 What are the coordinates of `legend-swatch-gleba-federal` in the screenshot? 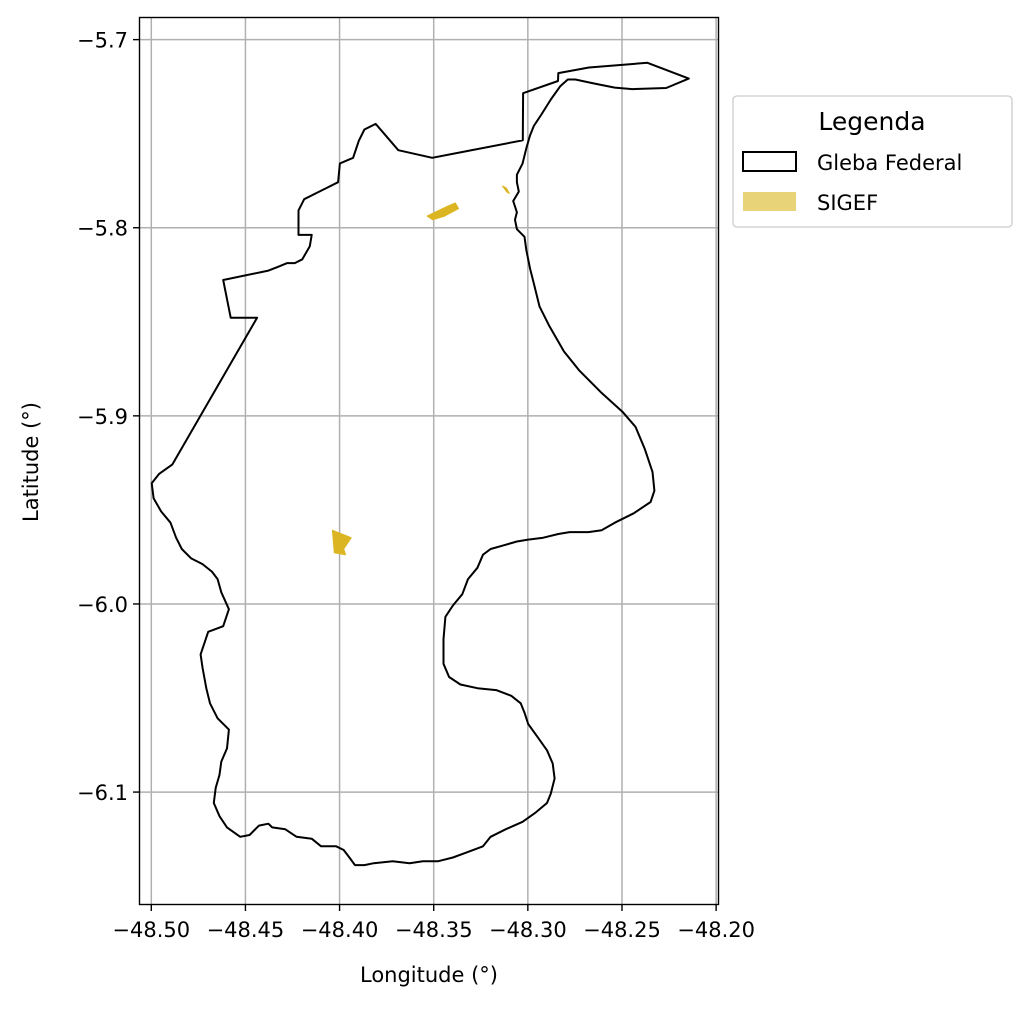 It's located at (769, 161).